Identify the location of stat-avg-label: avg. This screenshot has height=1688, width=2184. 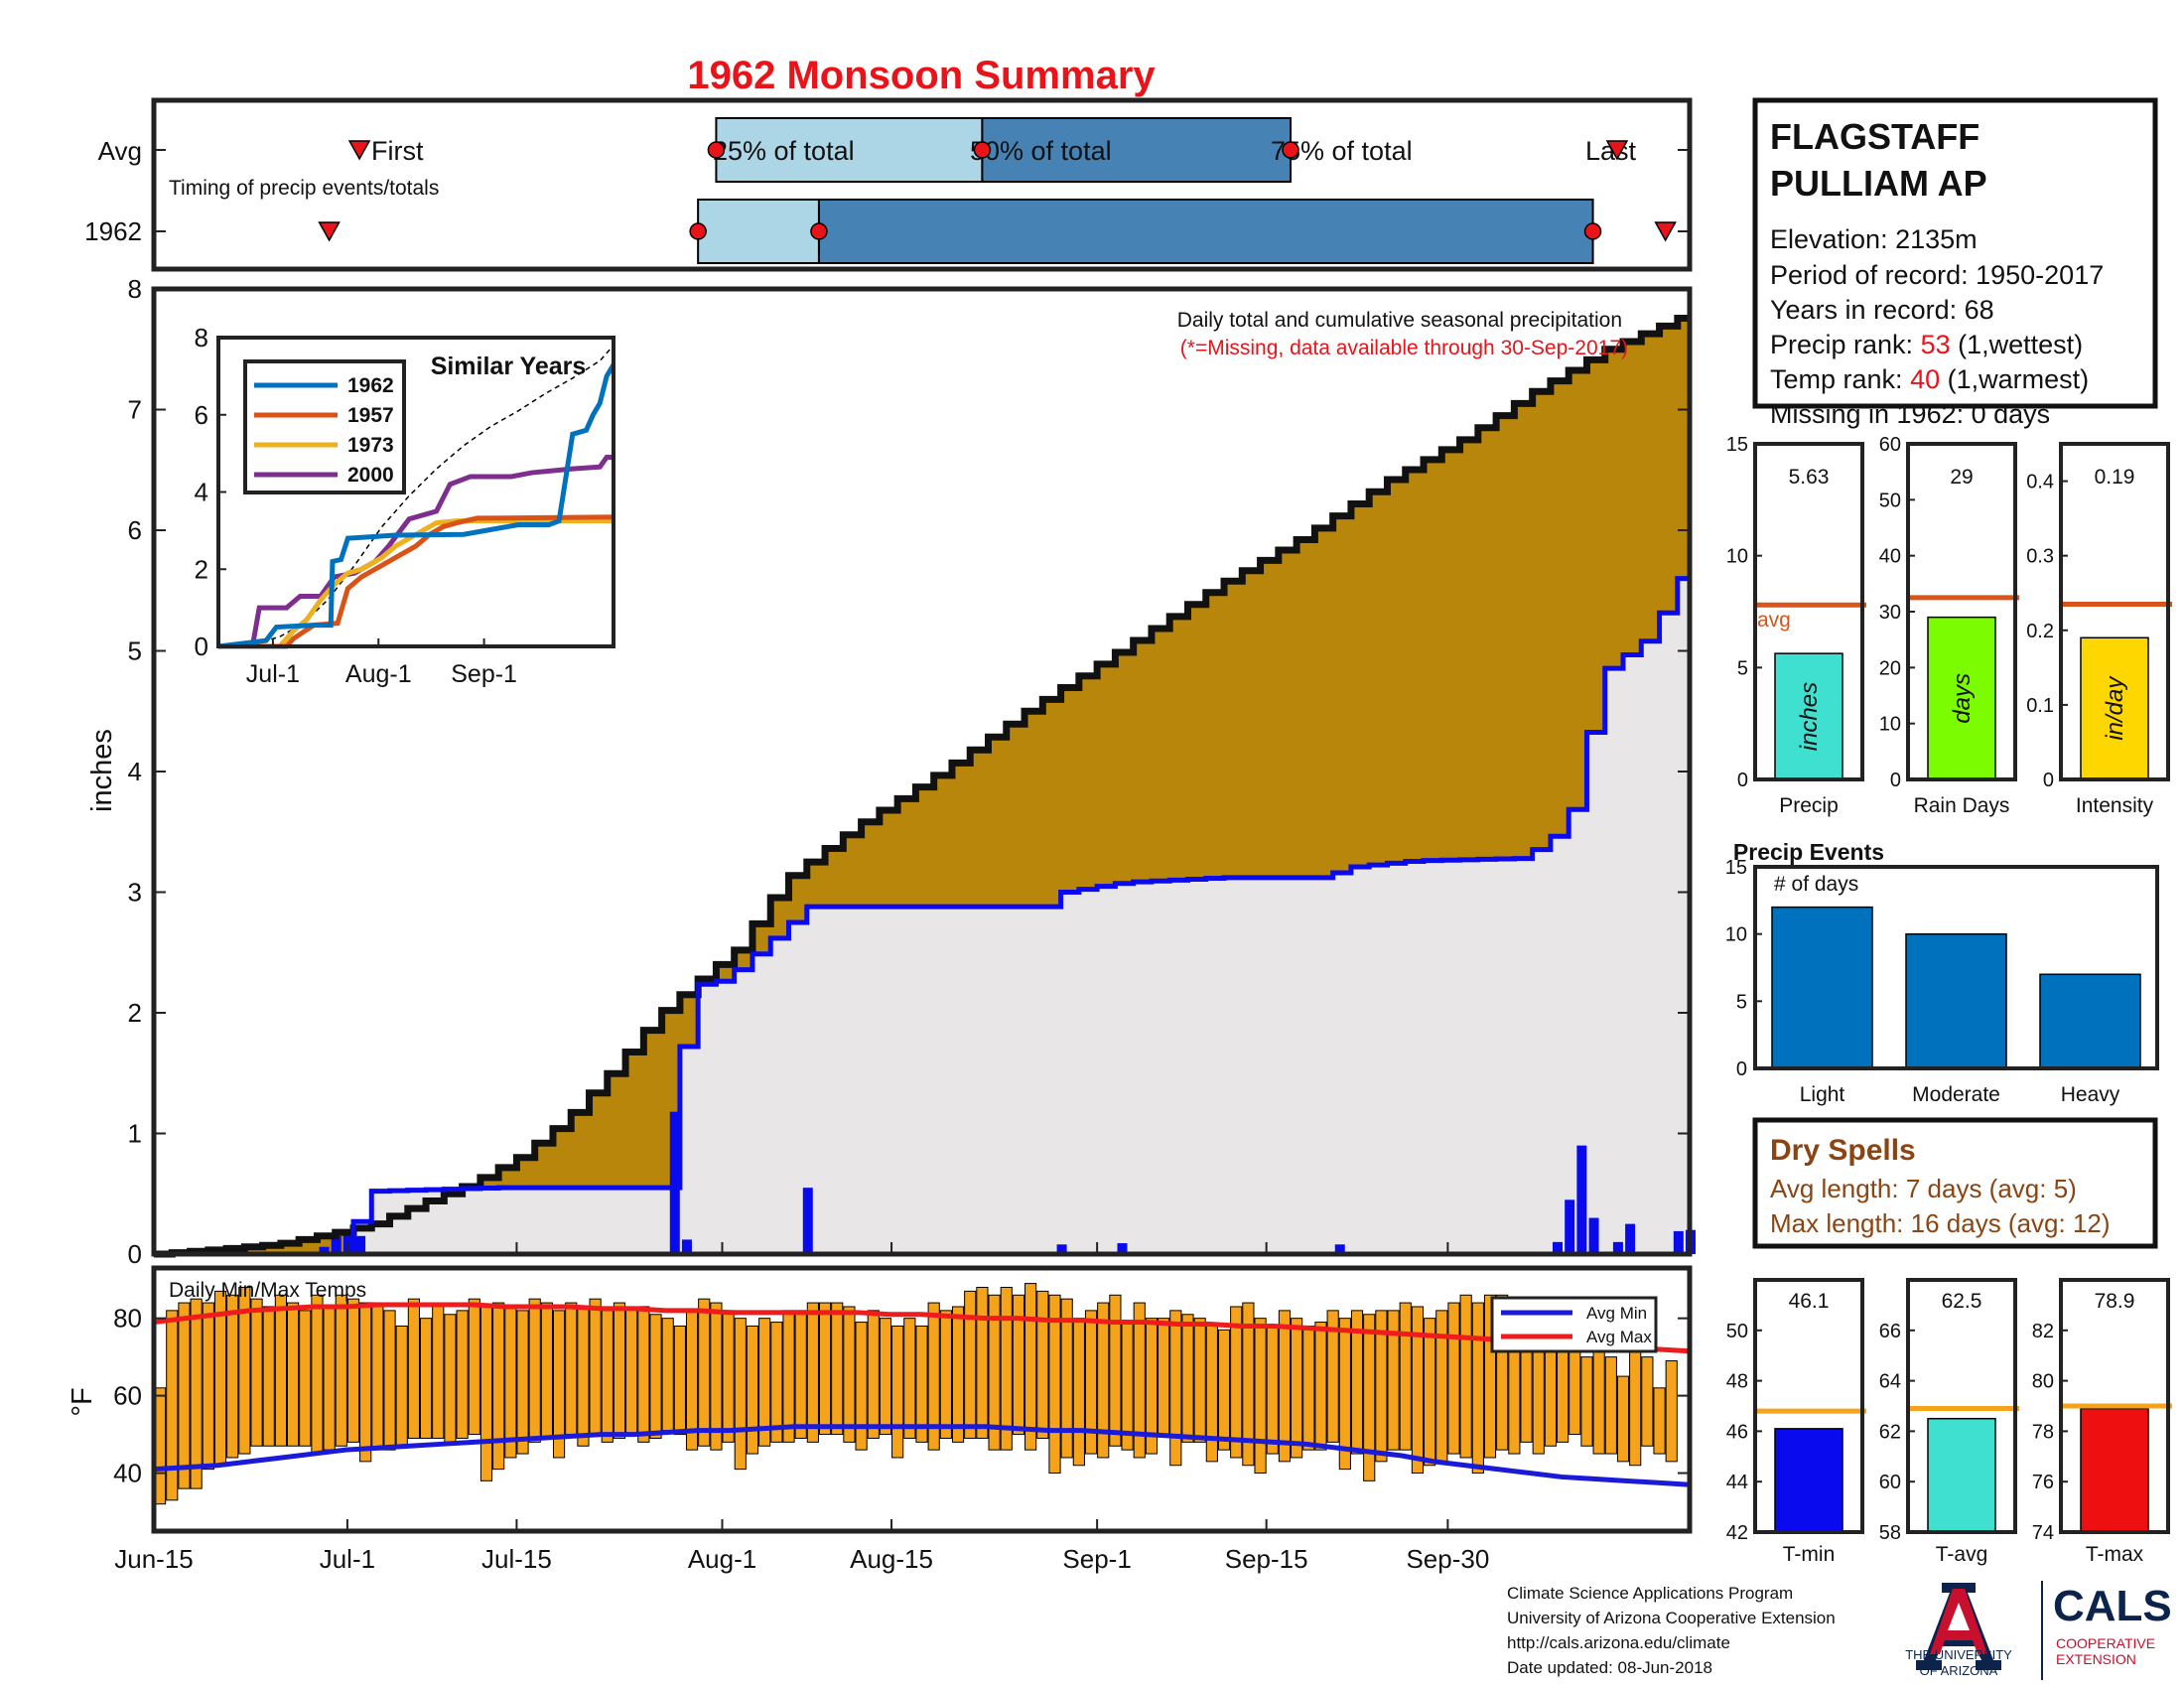
(1774, 620).